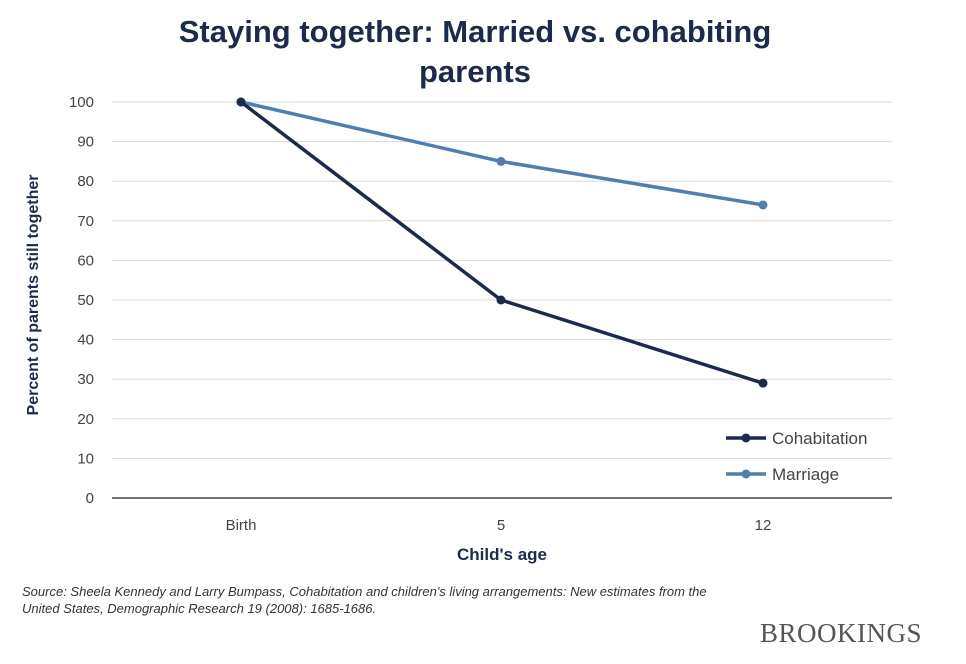 The image size is (966, 664). I want to click on y-tick-label: 40, so click(85, 340).